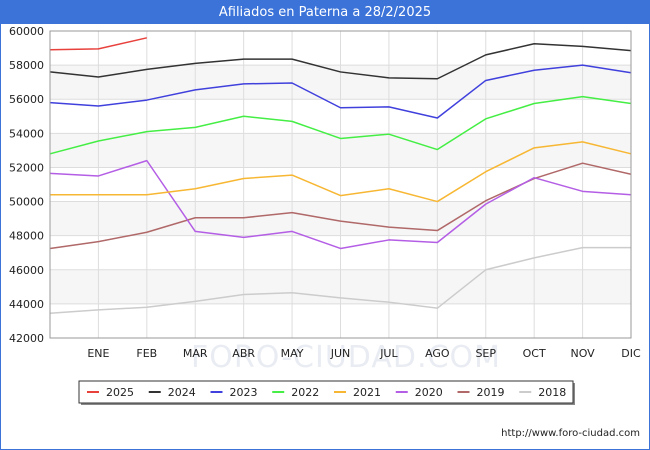  What do you see at coordinates (340, 61) in the screenshot?
I see `series-line-2024` at bounding box center [340, 61].